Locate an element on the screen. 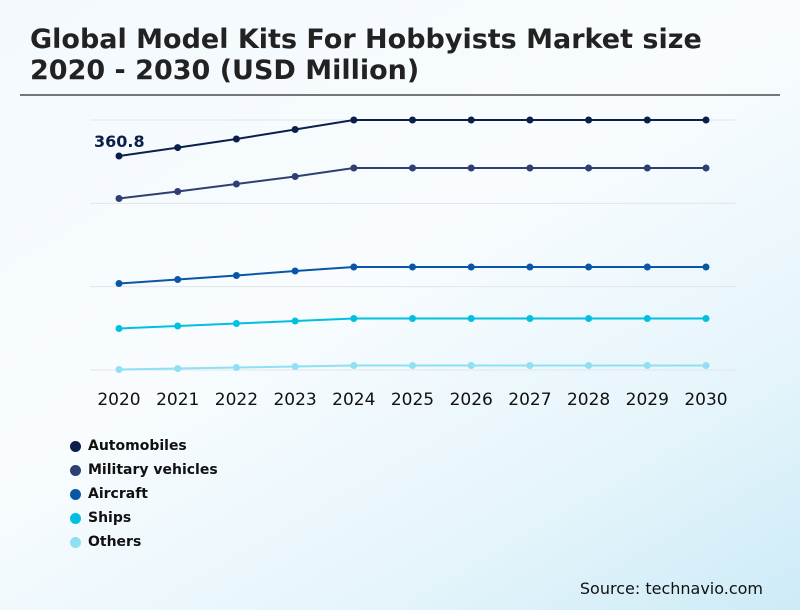 The width and height of the screenshot is (800, 610). legend-item: Automobiles is located at coordinates (144, 446).